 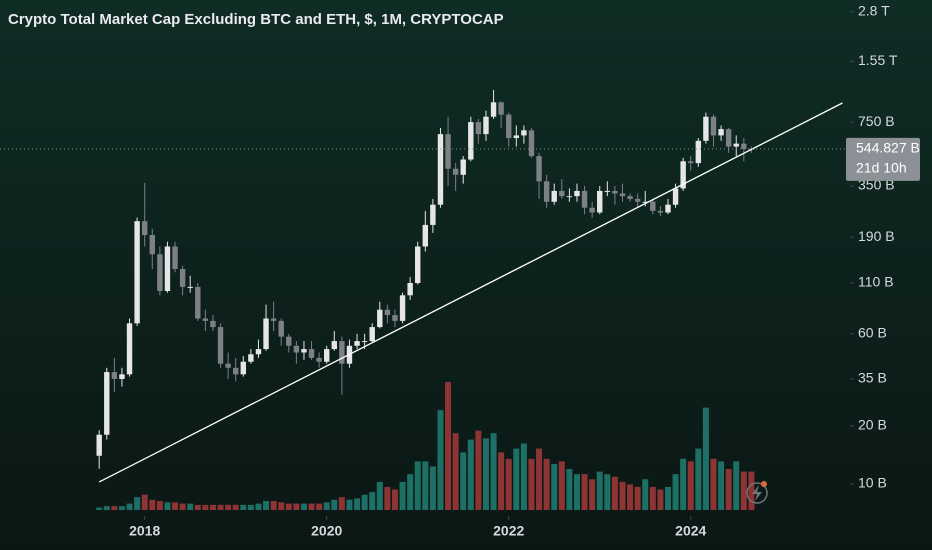 What do you see at coordinates (757, 492) in the screenshot?
I see `replay-icon` at bounding box center [757, 492].